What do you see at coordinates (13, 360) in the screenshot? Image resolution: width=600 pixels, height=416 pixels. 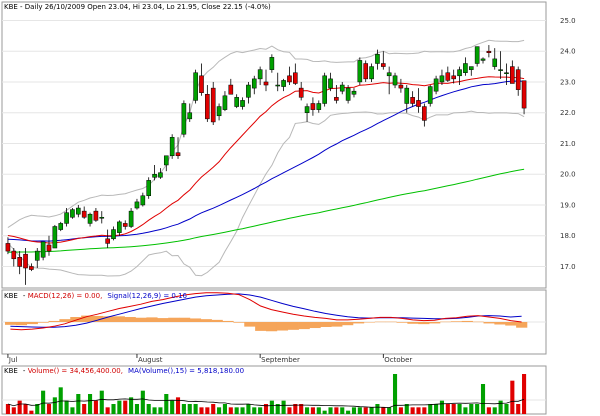 I see `month-label: Jul` at bounding box center [13, 360].